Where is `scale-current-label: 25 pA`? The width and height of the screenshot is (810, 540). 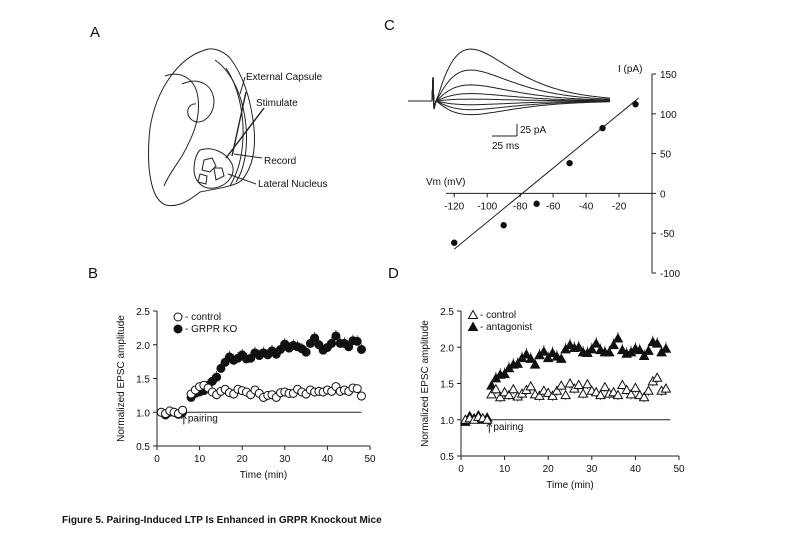 scale-current-label: 25 pA is located at coordinates (533, 130).